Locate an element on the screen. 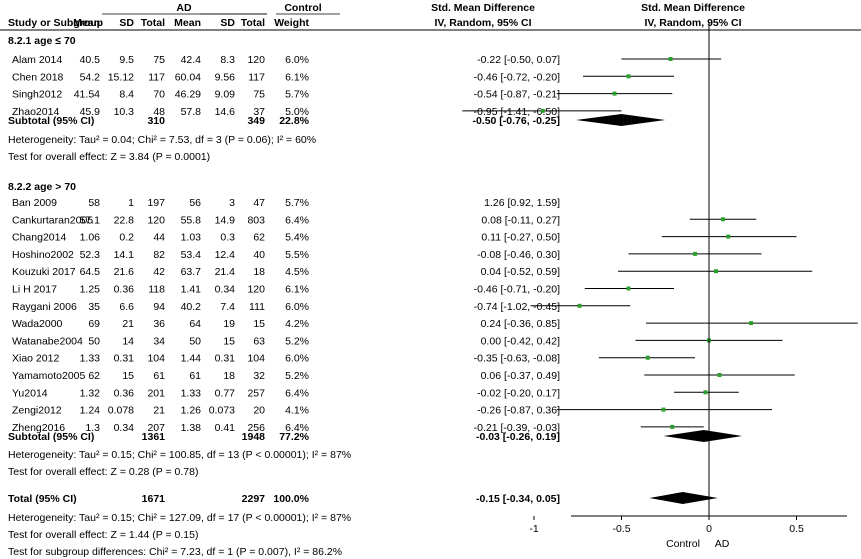 Image resolution: width=861 pixels, height=559 pixels. control-mean-cell: 1.41 is located at coordinates (191, 290).